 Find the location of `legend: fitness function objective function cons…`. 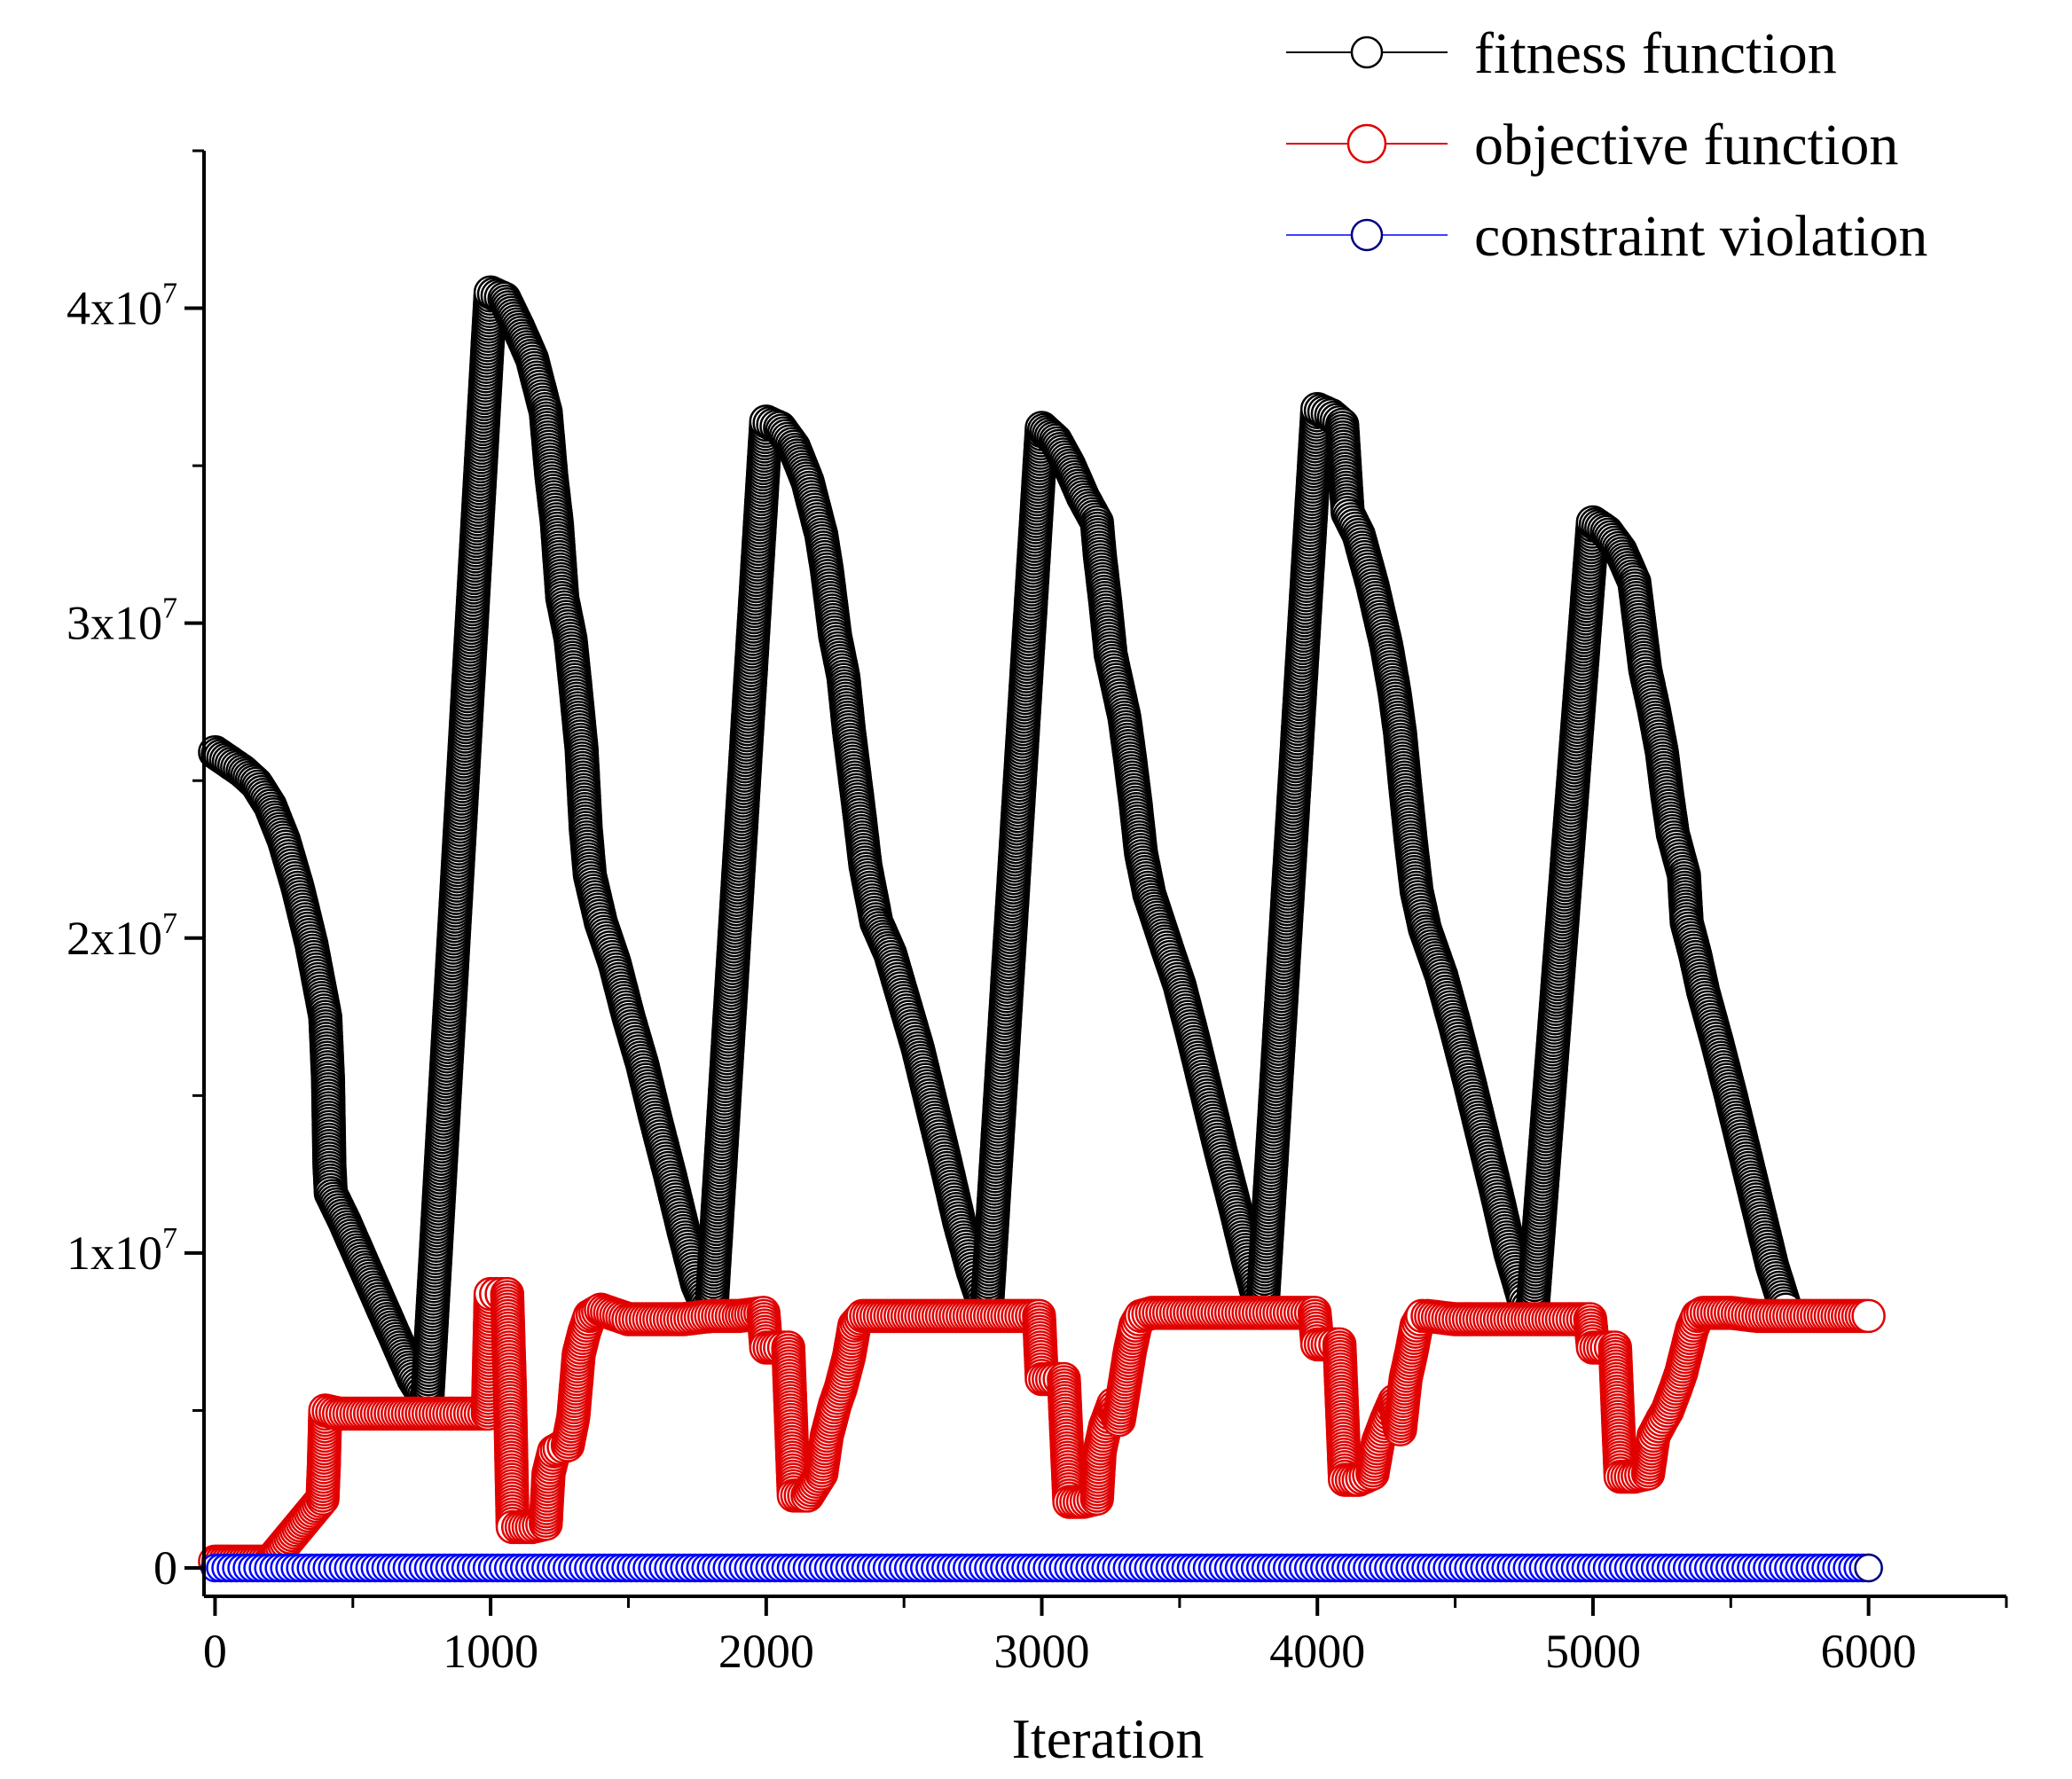

legend: fitness function objective function cons… is located at coordinates (1606, 145).